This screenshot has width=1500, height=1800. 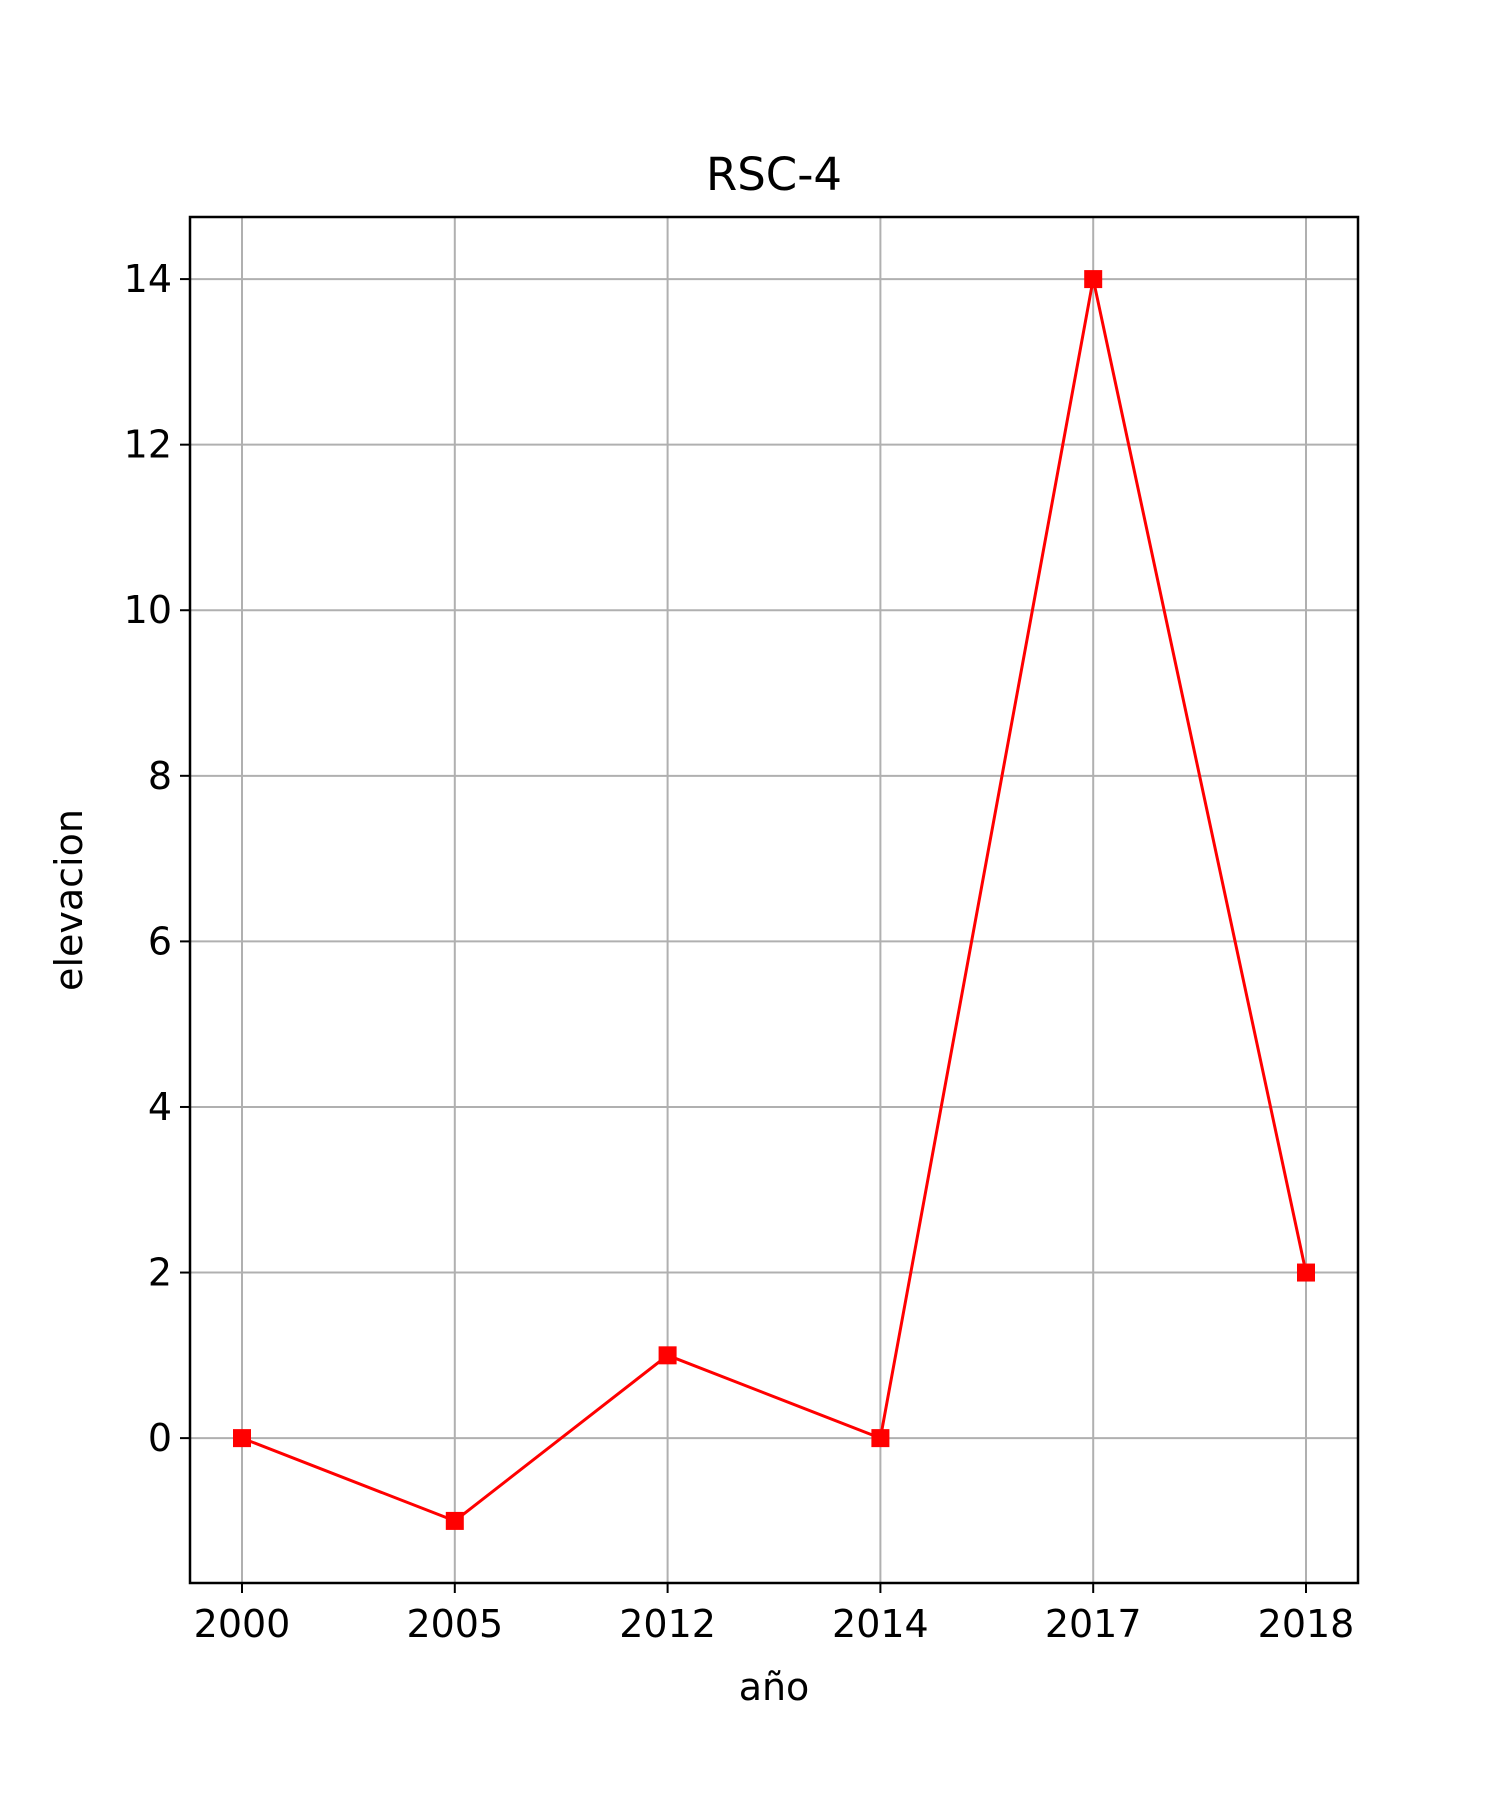 I want to click on x-tick-label: 2012, so click(x=667, y=1624).